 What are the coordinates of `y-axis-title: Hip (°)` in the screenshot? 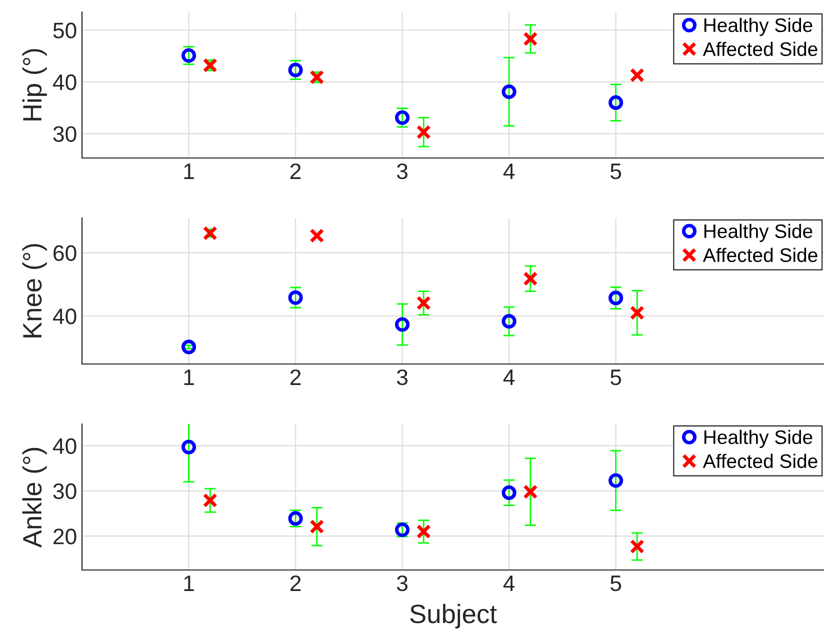 It's located at (34, 84).